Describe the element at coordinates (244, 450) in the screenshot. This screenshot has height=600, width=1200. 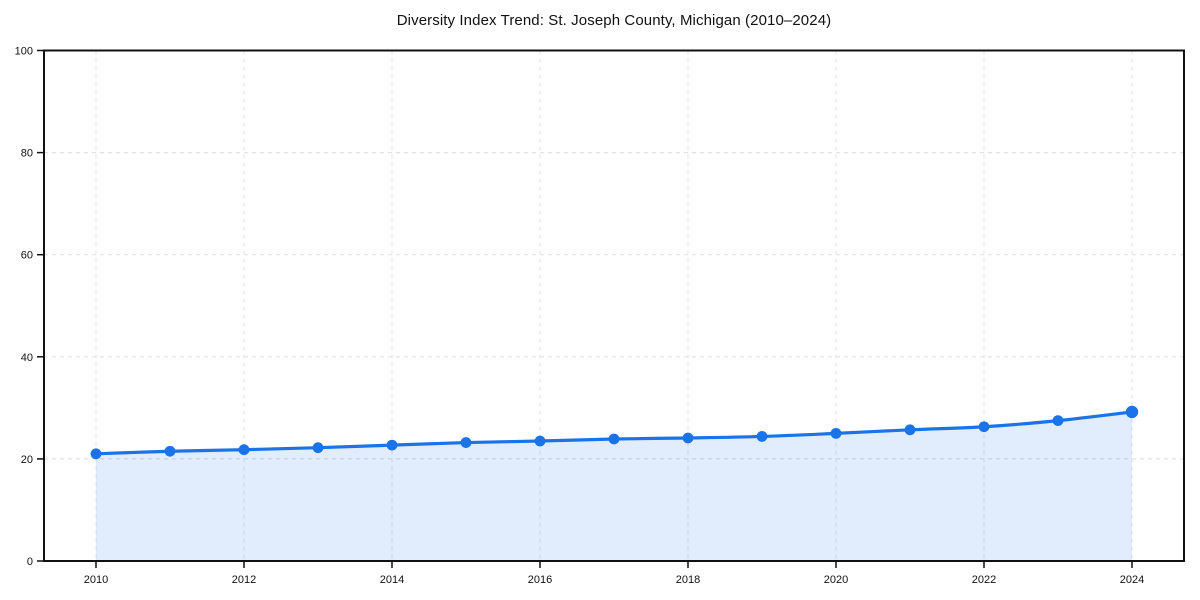
I see `data-point-2012` at that location.